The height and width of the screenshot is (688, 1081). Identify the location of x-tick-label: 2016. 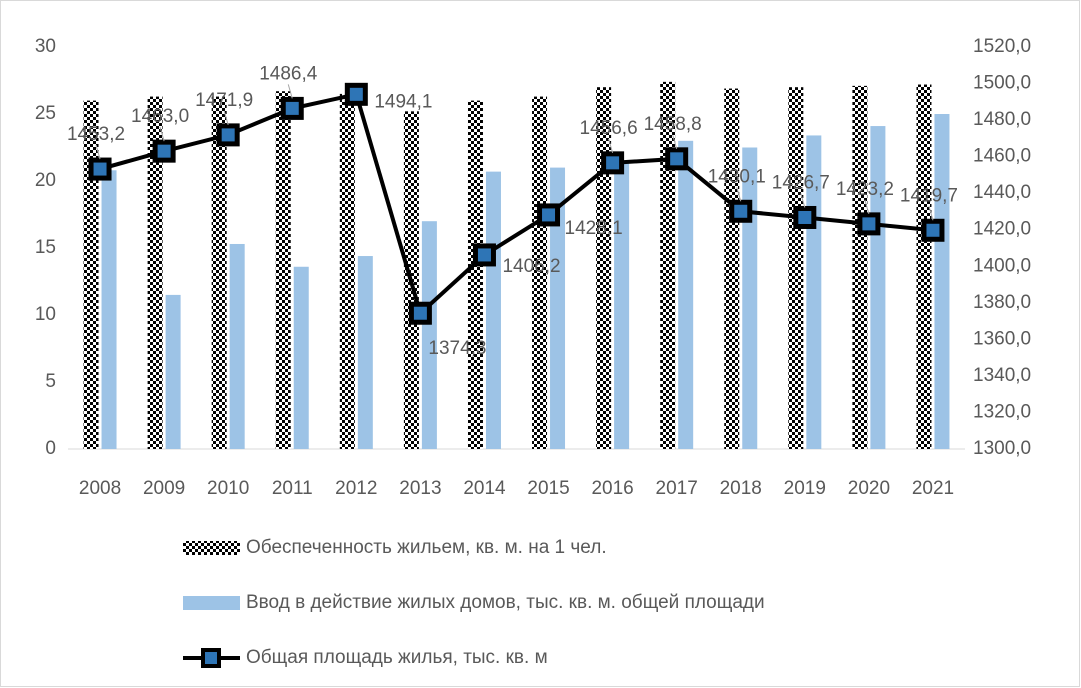
(612, 488).